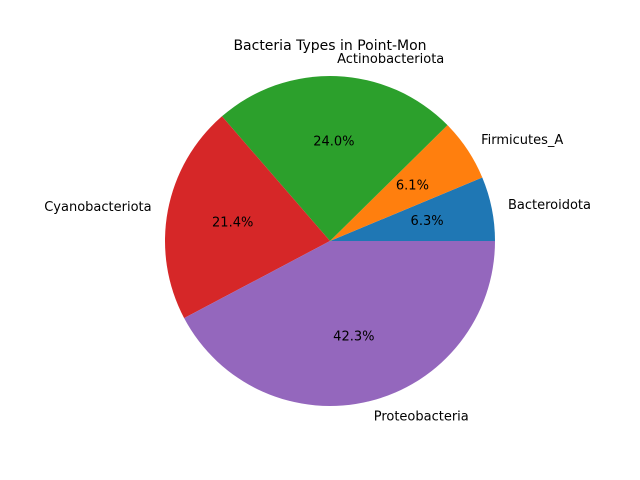  I want to click on chart-title: Bacteria Types in Point-Mon, so click(329, 46).